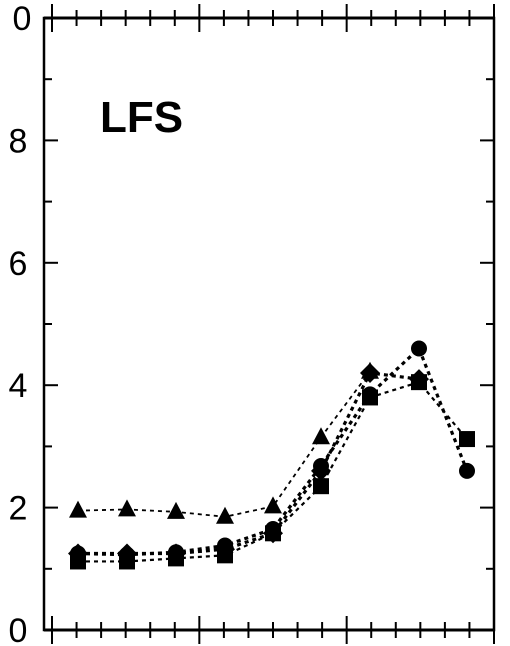 The width and height of the screenshot is (510, 646). Describe the element at coordinates (18, 264) in the screenshot. I see `y-tick-label: 6` at that location.